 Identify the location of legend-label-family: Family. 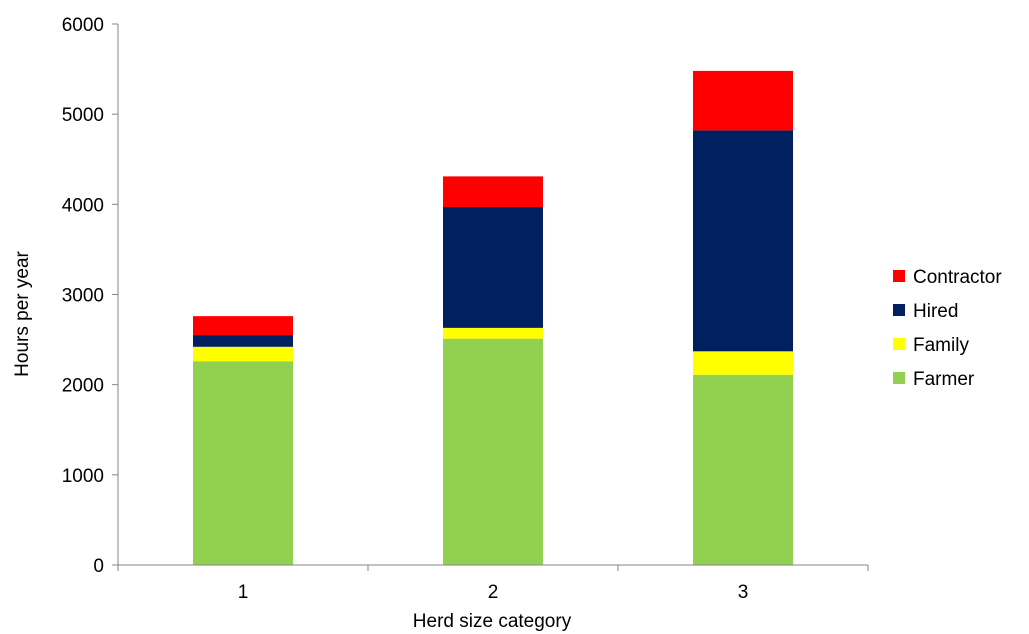
(941, 345).